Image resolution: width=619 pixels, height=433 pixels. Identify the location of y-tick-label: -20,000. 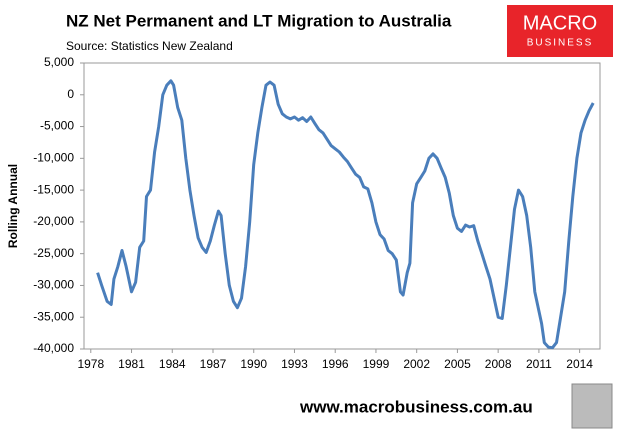
(53, 221).